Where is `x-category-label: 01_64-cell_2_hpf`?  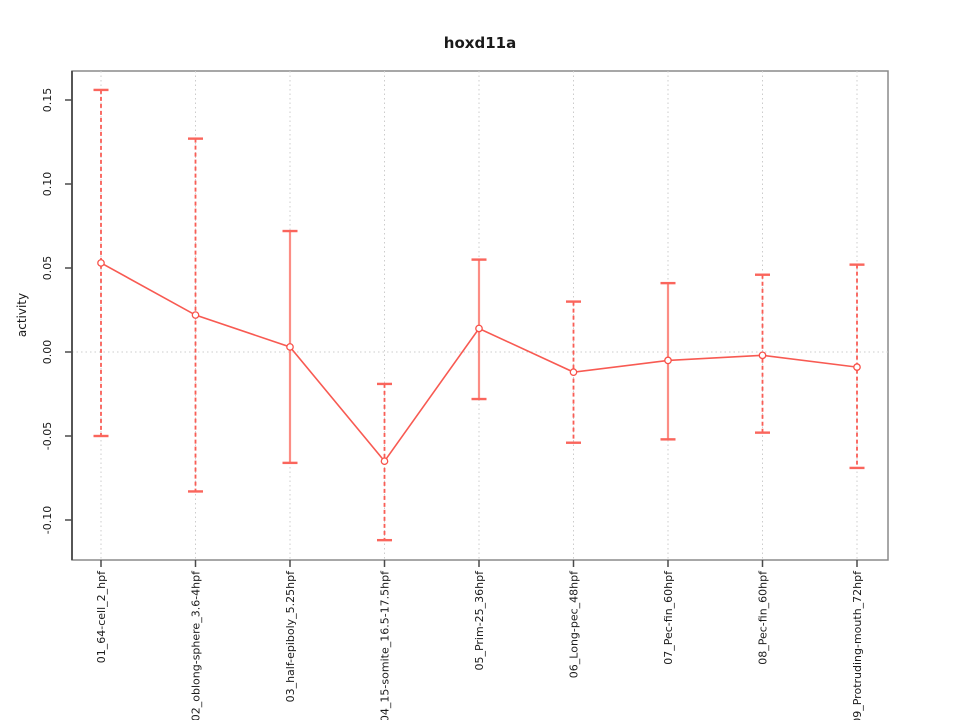
x-category-label: 01_64-cell_2_hpf is located at coordinates (101, 616).